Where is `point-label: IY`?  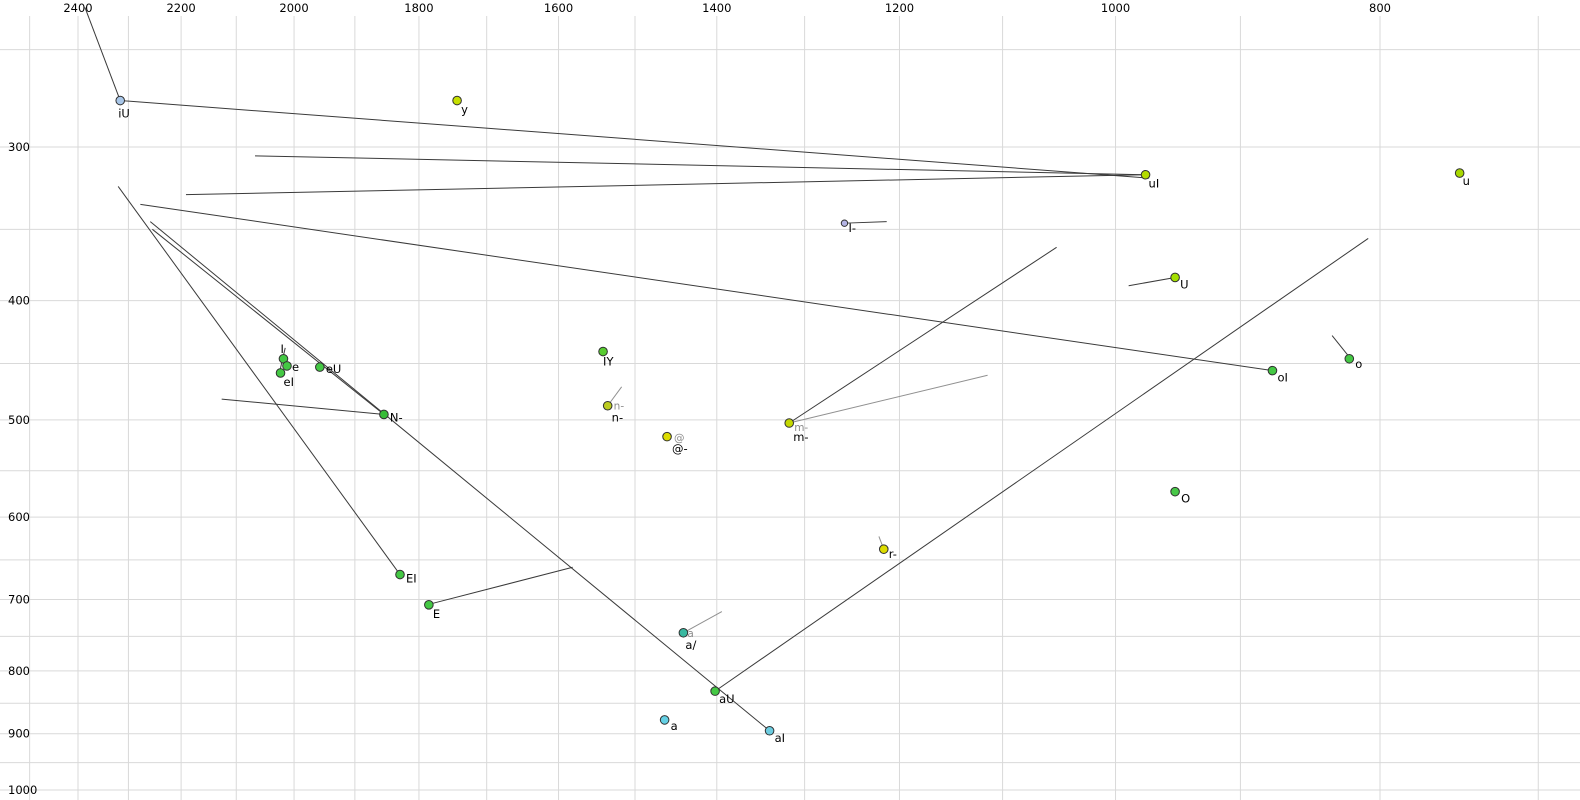 point-label: IY is located at coordinates (608, 362).